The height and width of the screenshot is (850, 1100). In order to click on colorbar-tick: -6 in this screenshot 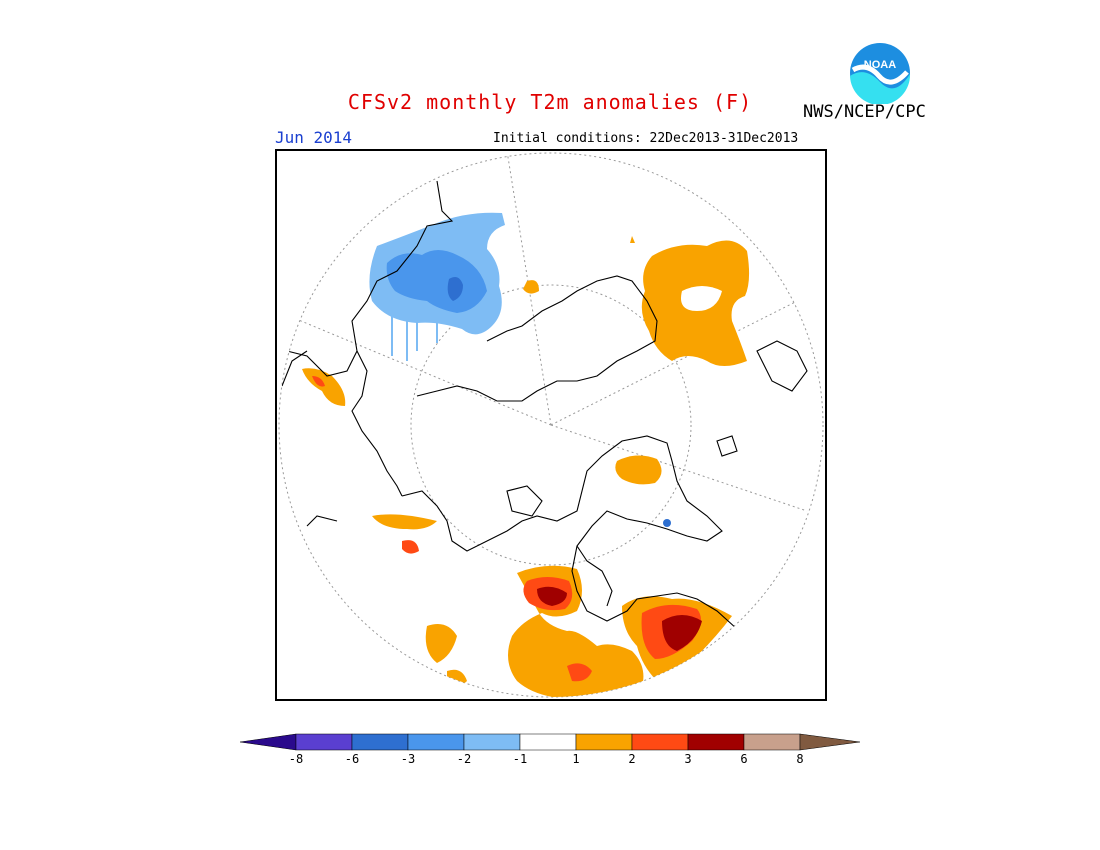, I will do `click(352, 759)`.